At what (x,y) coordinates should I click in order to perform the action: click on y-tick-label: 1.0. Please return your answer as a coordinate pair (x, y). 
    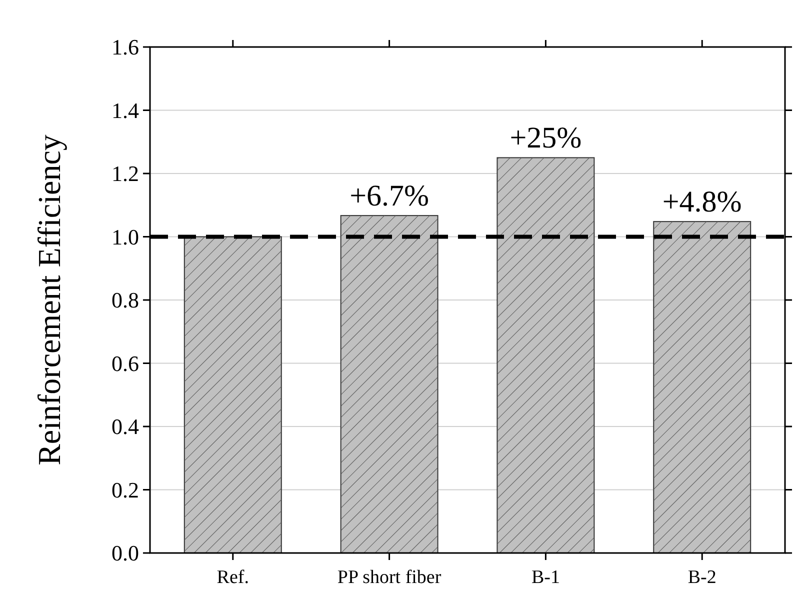
    Looking at the image, I should click on (125, 237).